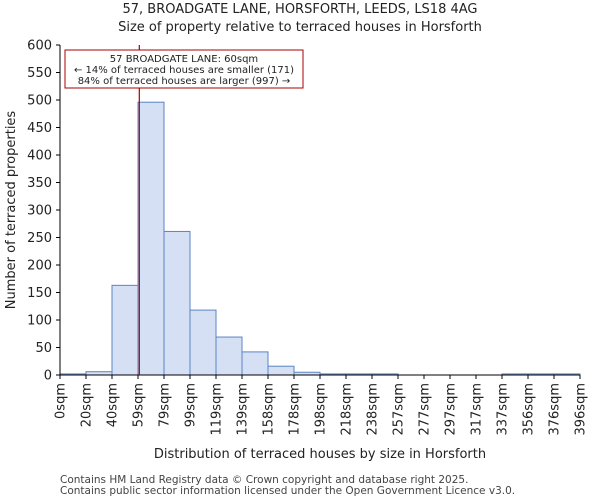 This screenshot has height=500, width=600. I want to click on x-tick-label: 376sqm, so click(555, 409).